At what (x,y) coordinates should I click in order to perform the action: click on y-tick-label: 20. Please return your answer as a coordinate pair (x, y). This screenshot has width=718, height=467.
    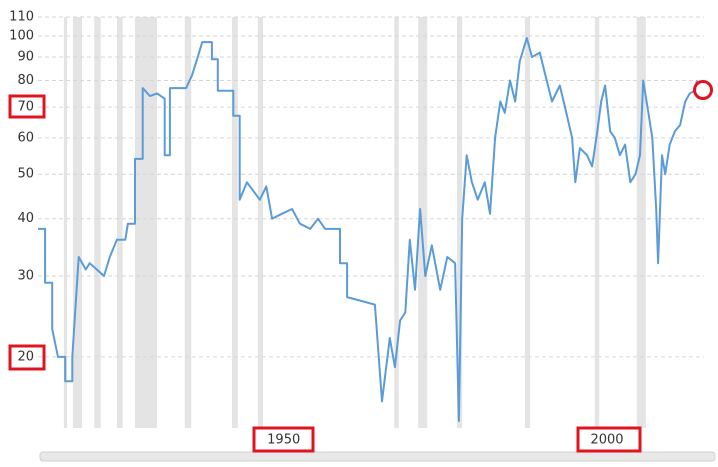
    Looking at the image, I should click on (25, 356).